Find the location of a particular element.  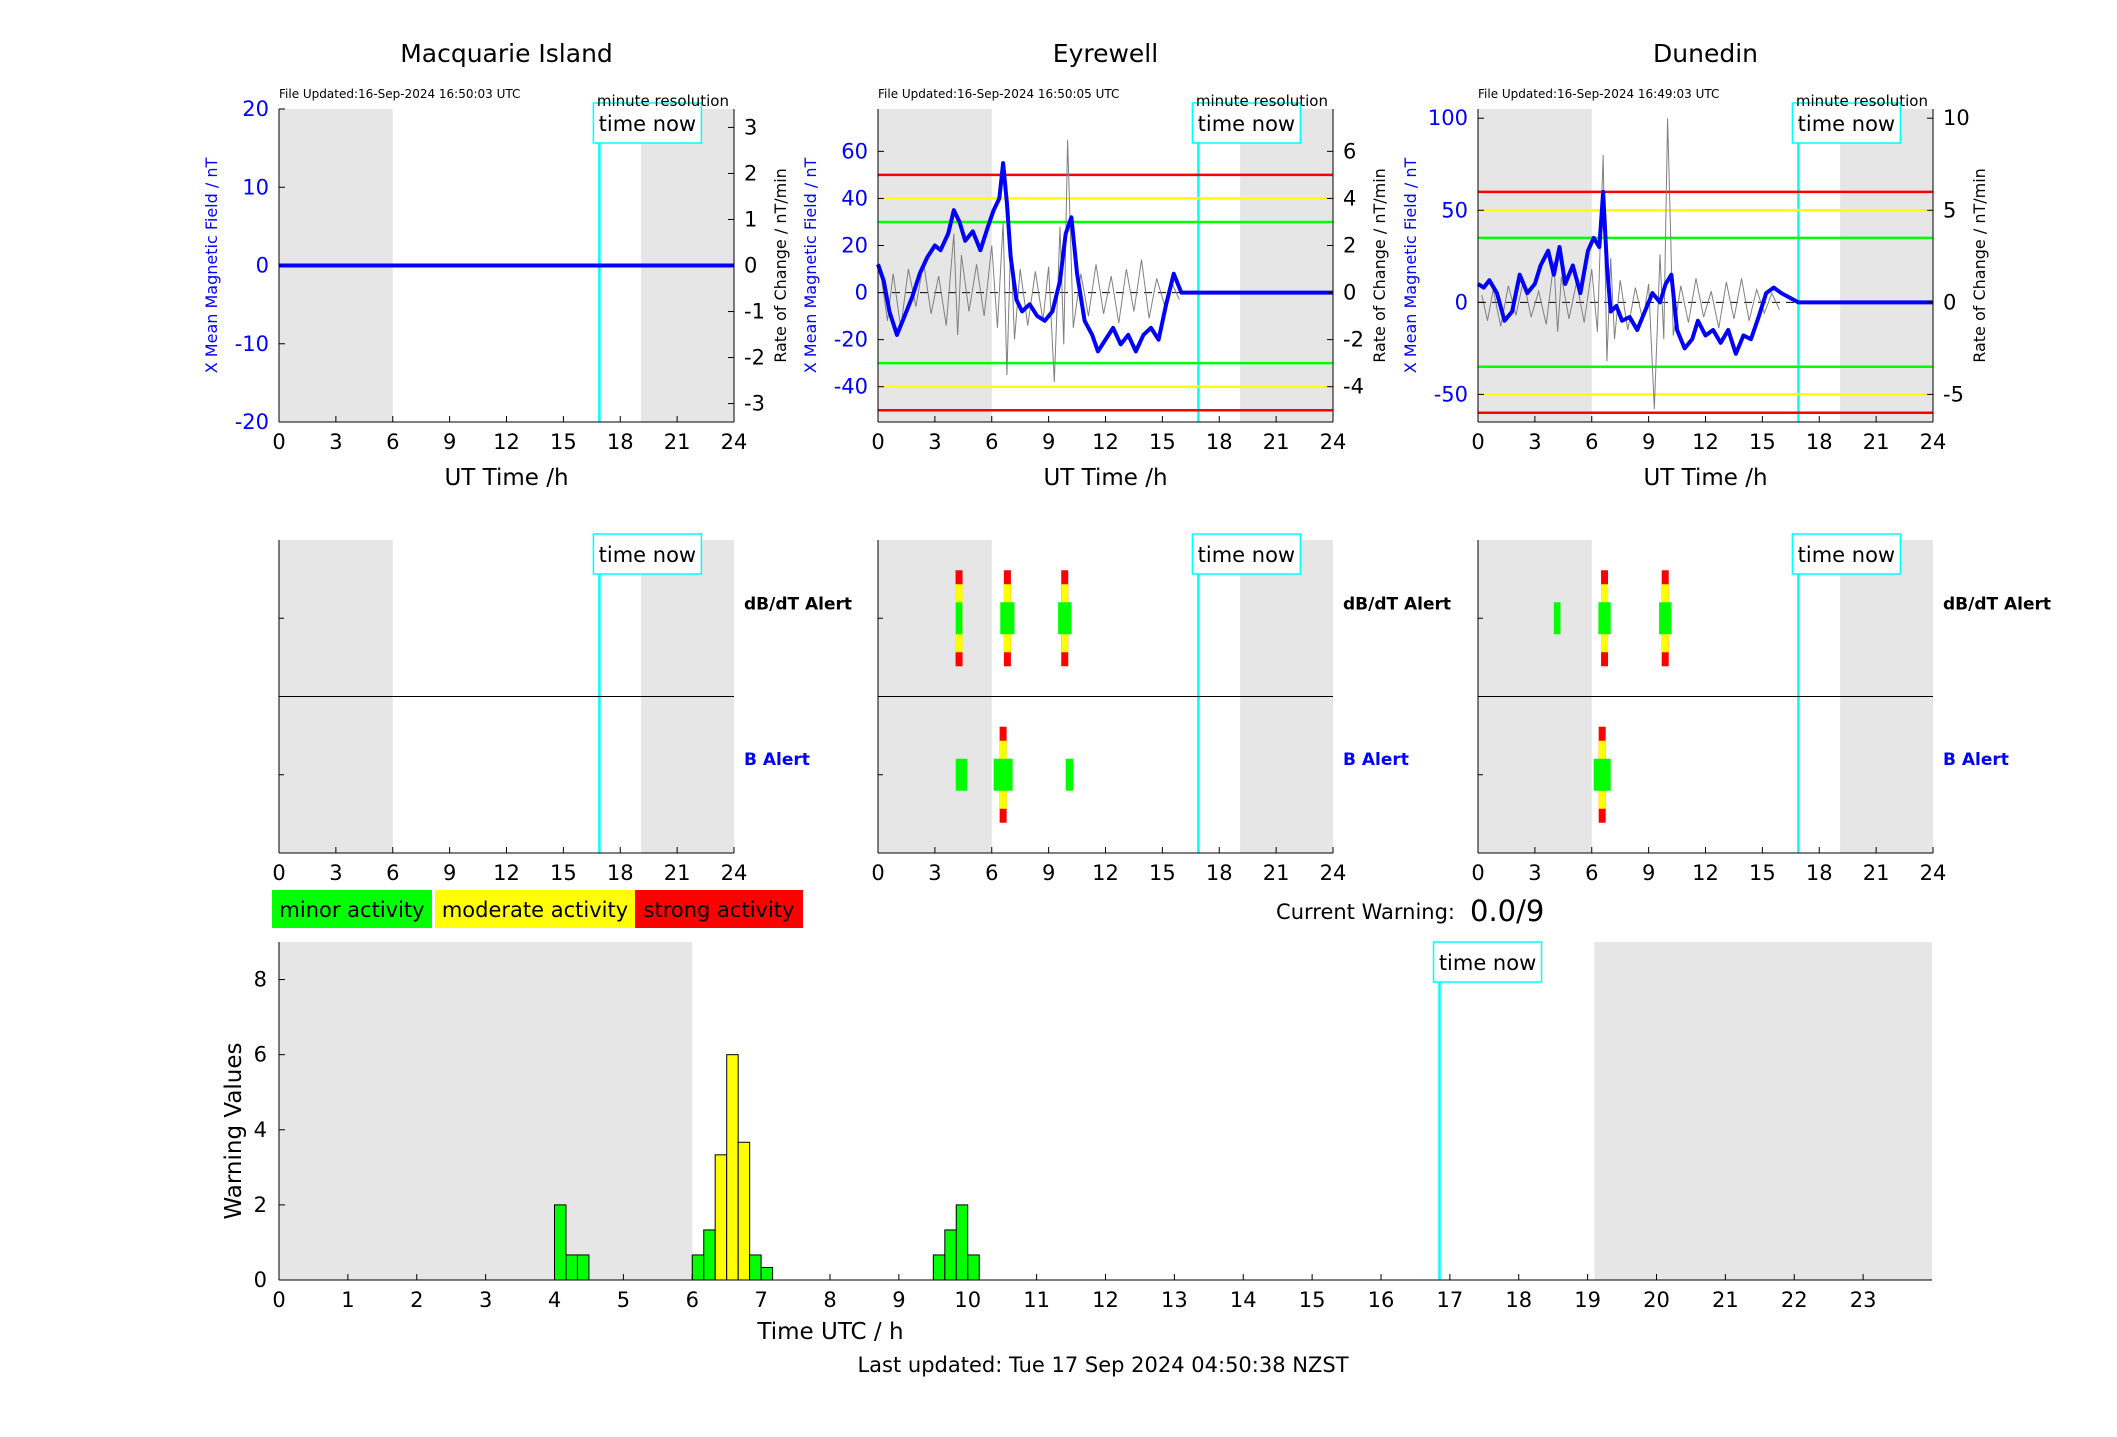

x-tick-label: 17 is located at coordinates (1450, 1300).